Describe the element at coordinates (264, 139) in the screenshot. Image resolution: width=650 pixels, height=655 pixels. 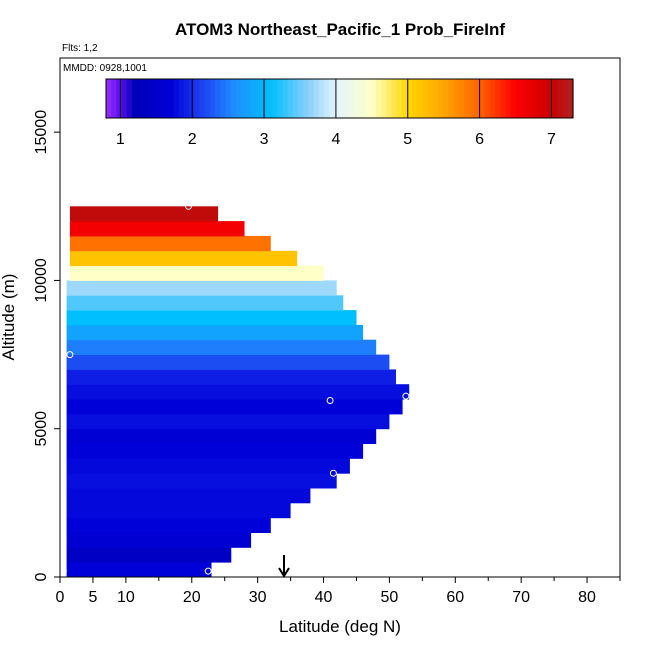
I see `colorbar-tick-label: 3` at that location.